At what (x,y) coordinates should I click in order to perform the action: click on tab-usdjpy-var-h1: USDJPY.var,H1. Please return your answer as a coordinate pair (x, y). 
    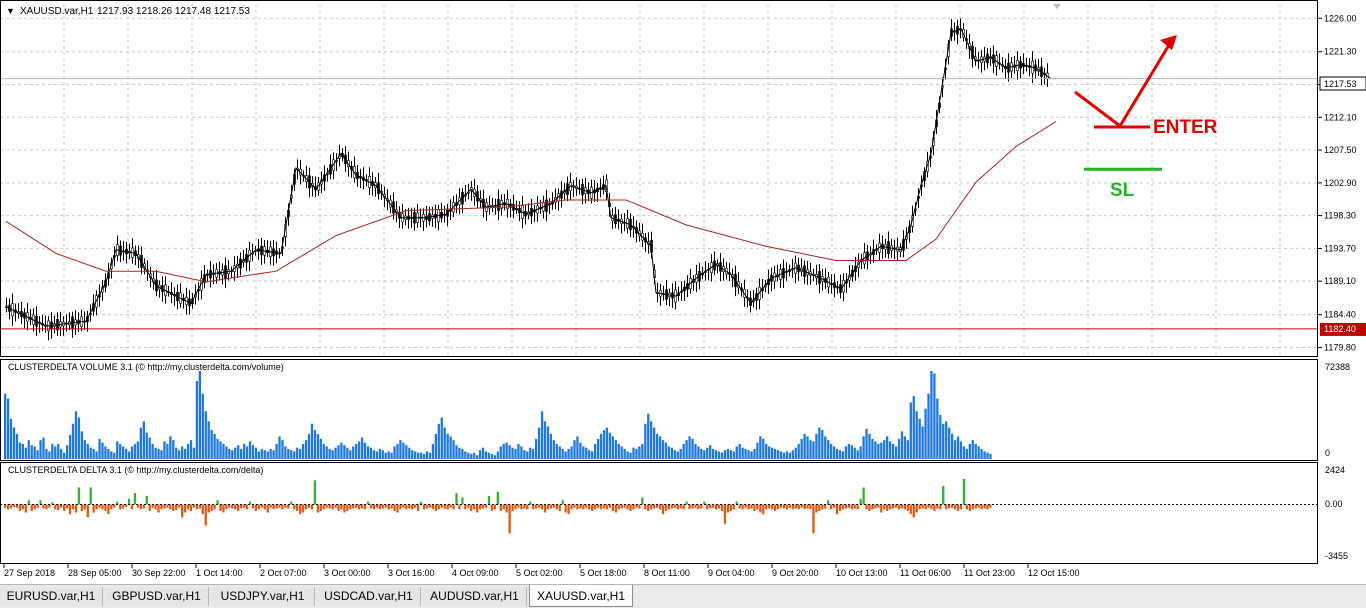
    Looking at the image, I should click on (263, 596).